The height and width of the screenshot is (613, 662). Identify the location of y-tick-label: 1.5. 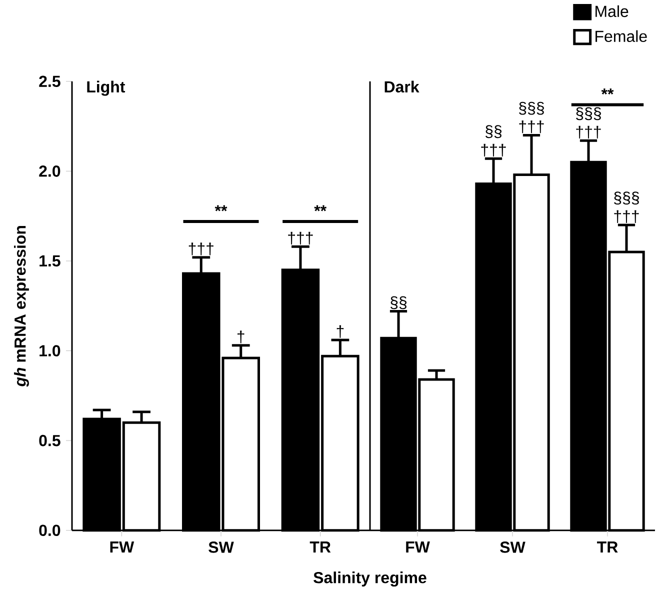
(50, 260).